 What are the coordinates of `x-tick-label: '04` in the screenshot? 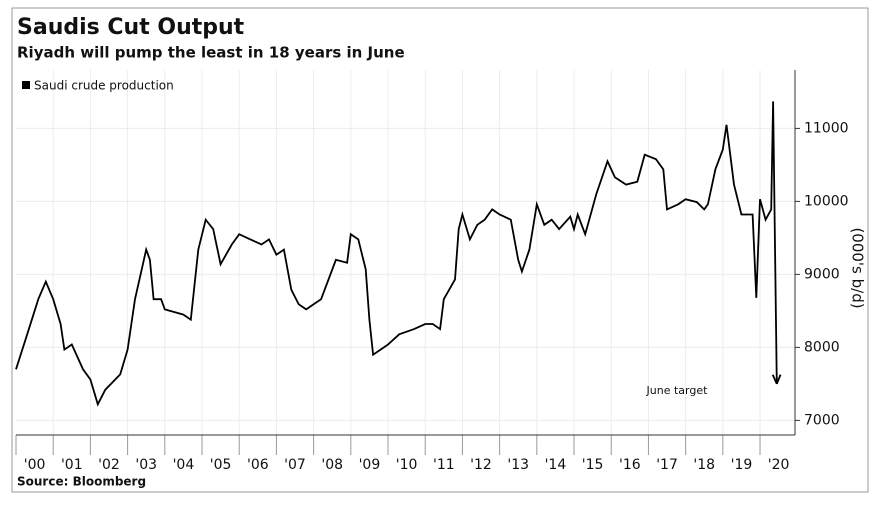 It's located at (184, 465).